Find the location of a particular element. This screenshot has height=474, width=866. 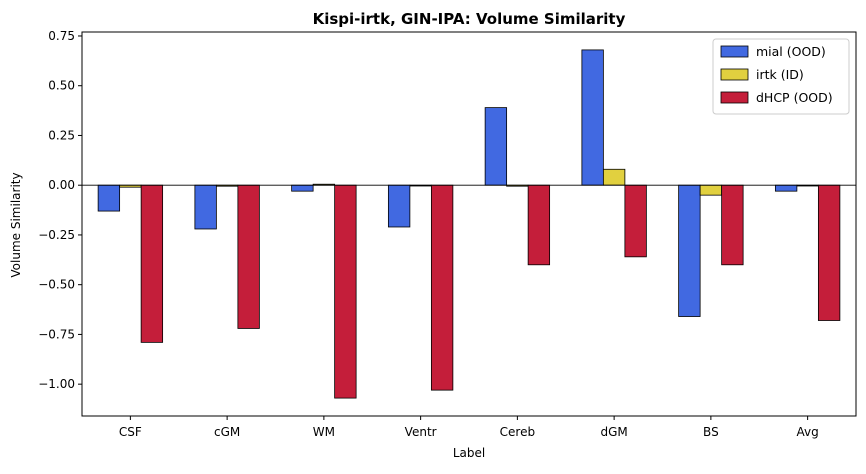

chart-title: Kispi-irtk, GIN-IPA: Volume Similarity is located at coordinates (469, 19).